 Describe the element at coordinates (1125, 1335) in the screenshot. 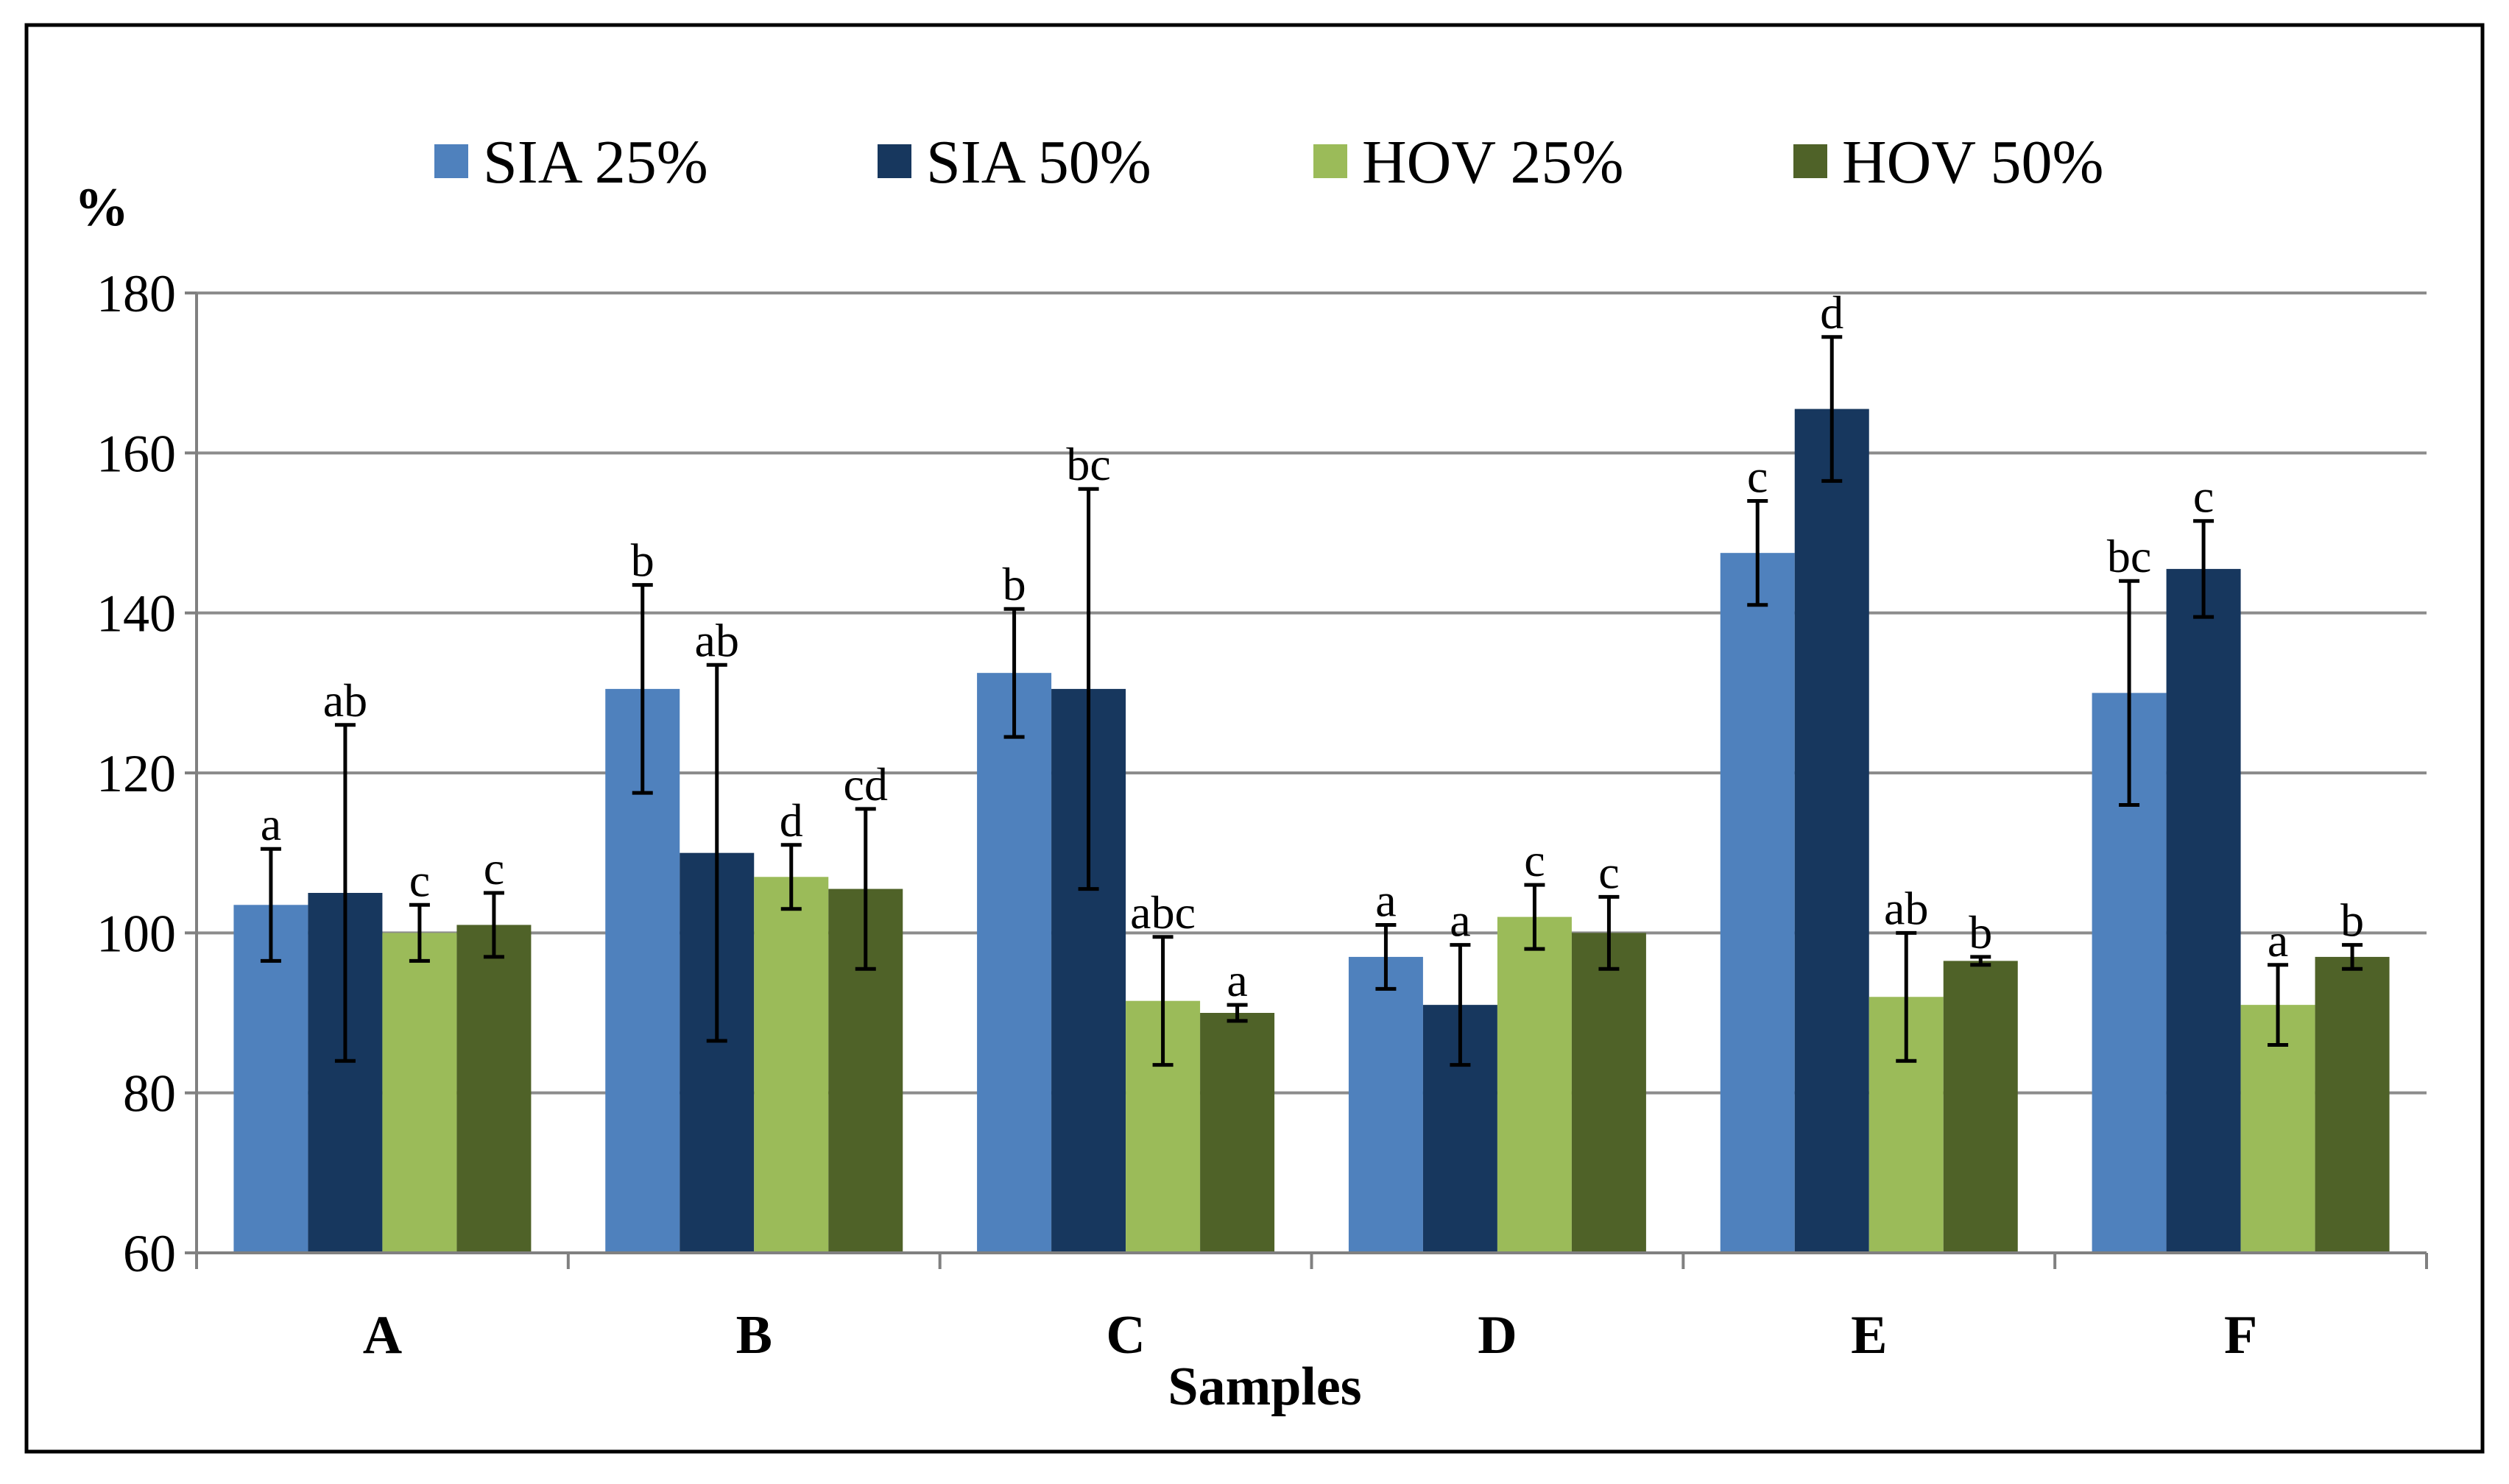

I see `category-label: C` at that location.